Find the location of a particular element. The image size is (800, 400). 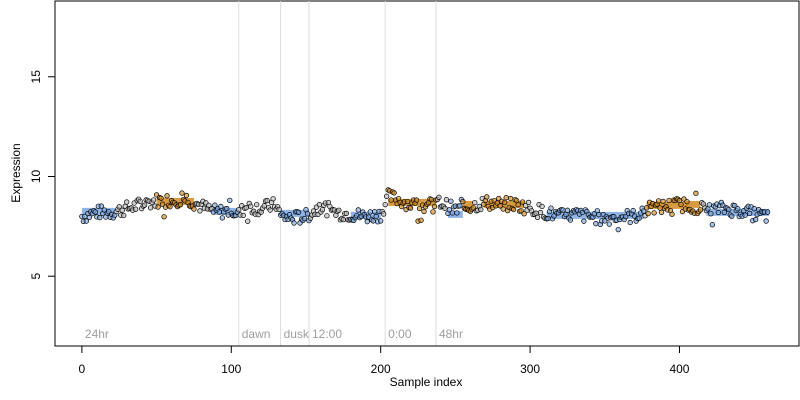

data-points is located at coordinates (425, 210).